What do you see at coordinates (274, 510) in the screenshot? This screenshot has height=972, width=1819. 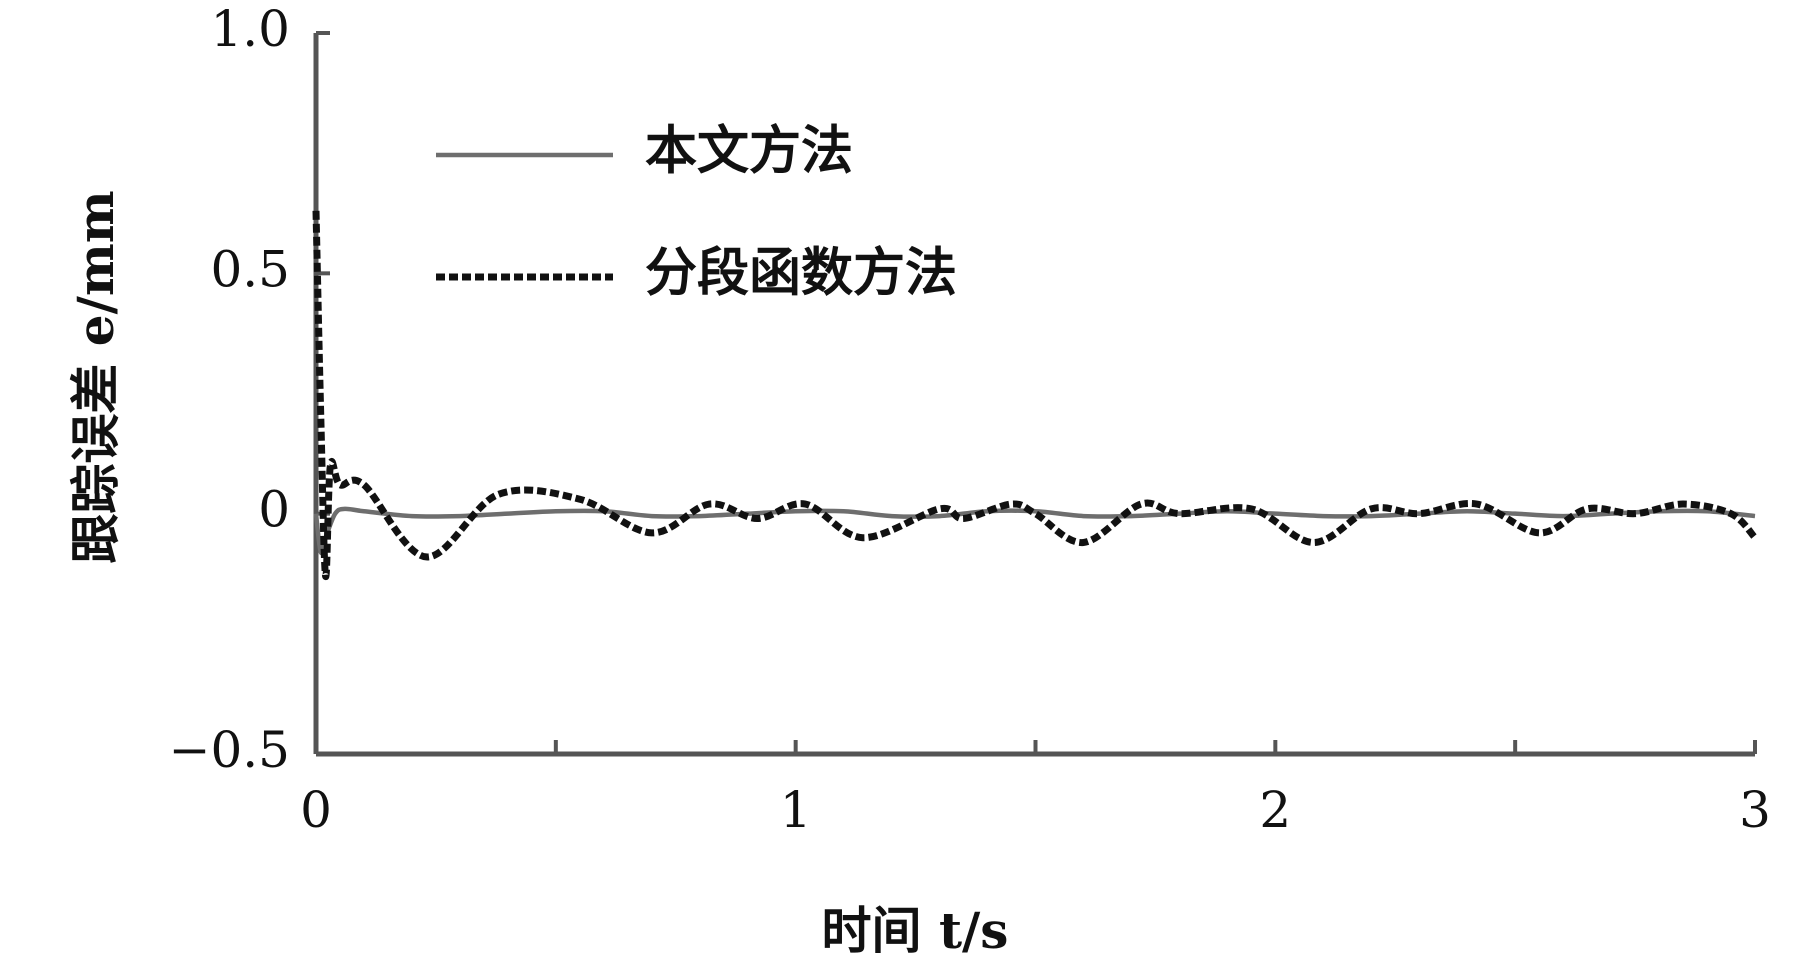 I see `y-tick-label: 0` at bounding box center [274, 510].